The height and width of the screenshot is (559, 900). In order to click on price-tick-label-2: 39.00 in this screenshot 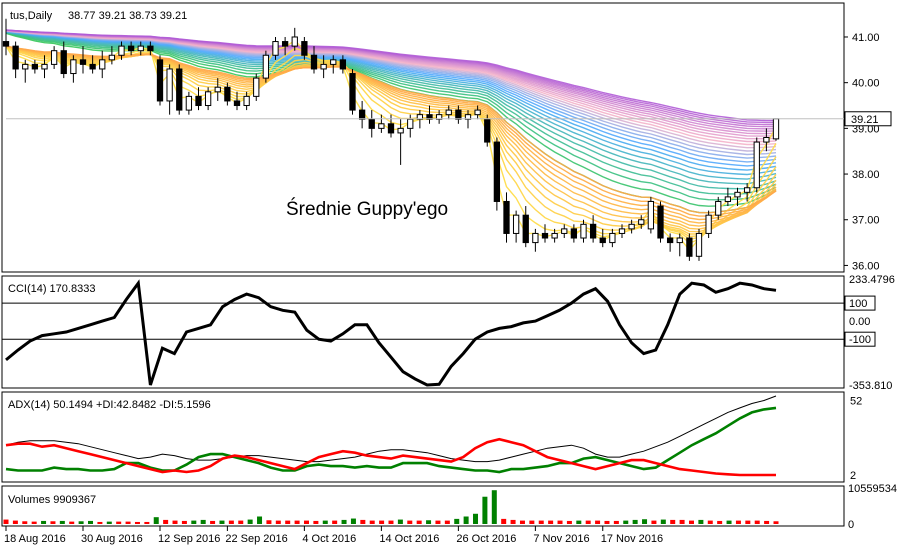, I will do `click(866, 129)`.